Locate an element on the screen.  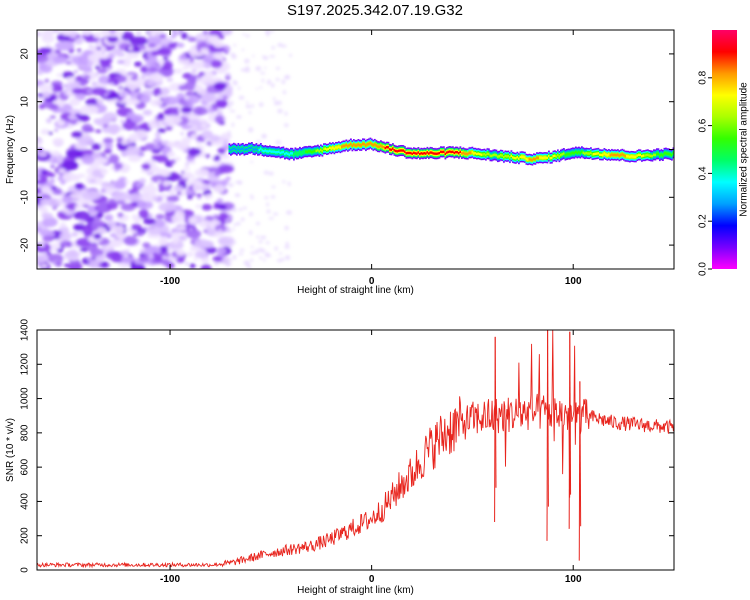
y-axis-label: SNR (10 * v/v) is located at coordinates (10, 450).